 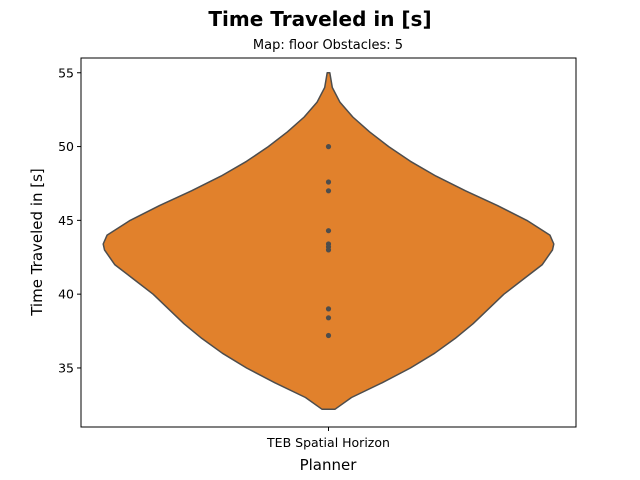 I want to click on x-axis-label: Planner, so click(x=329, y=465).